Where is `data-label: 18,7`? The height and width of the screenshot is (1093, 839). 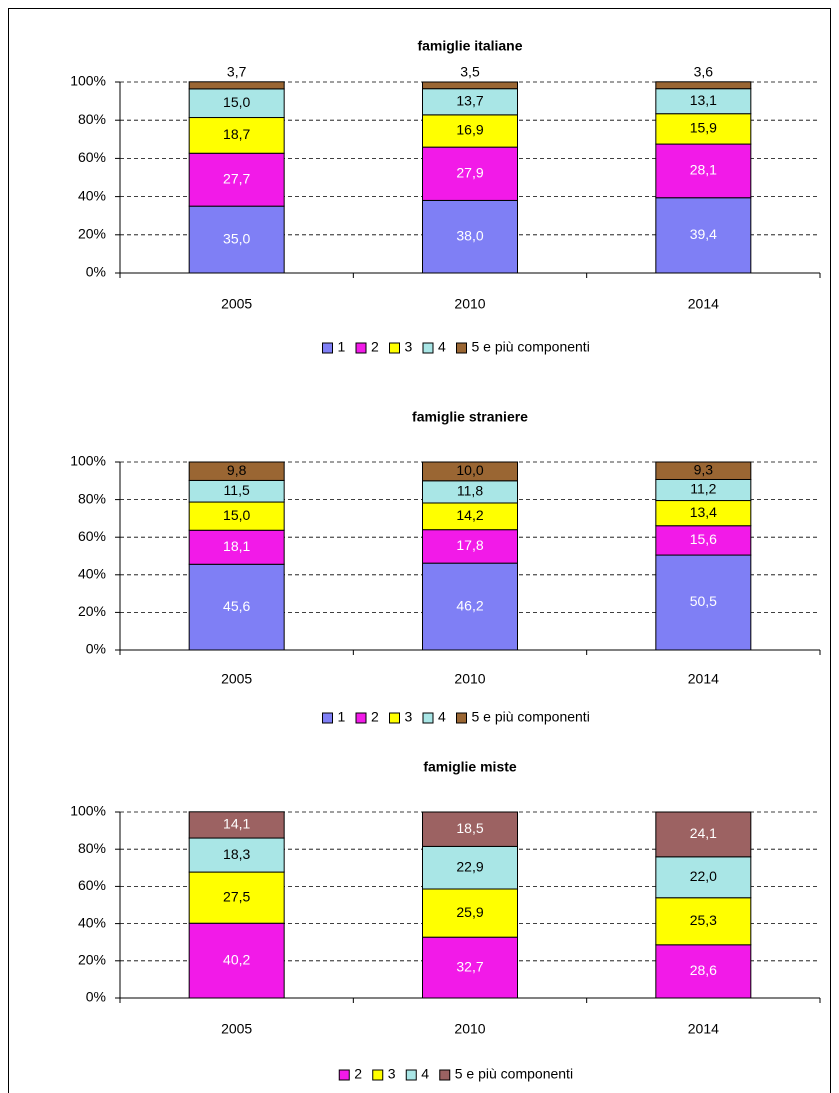
data-label: 18,7 is located at coordinates (236, 134).